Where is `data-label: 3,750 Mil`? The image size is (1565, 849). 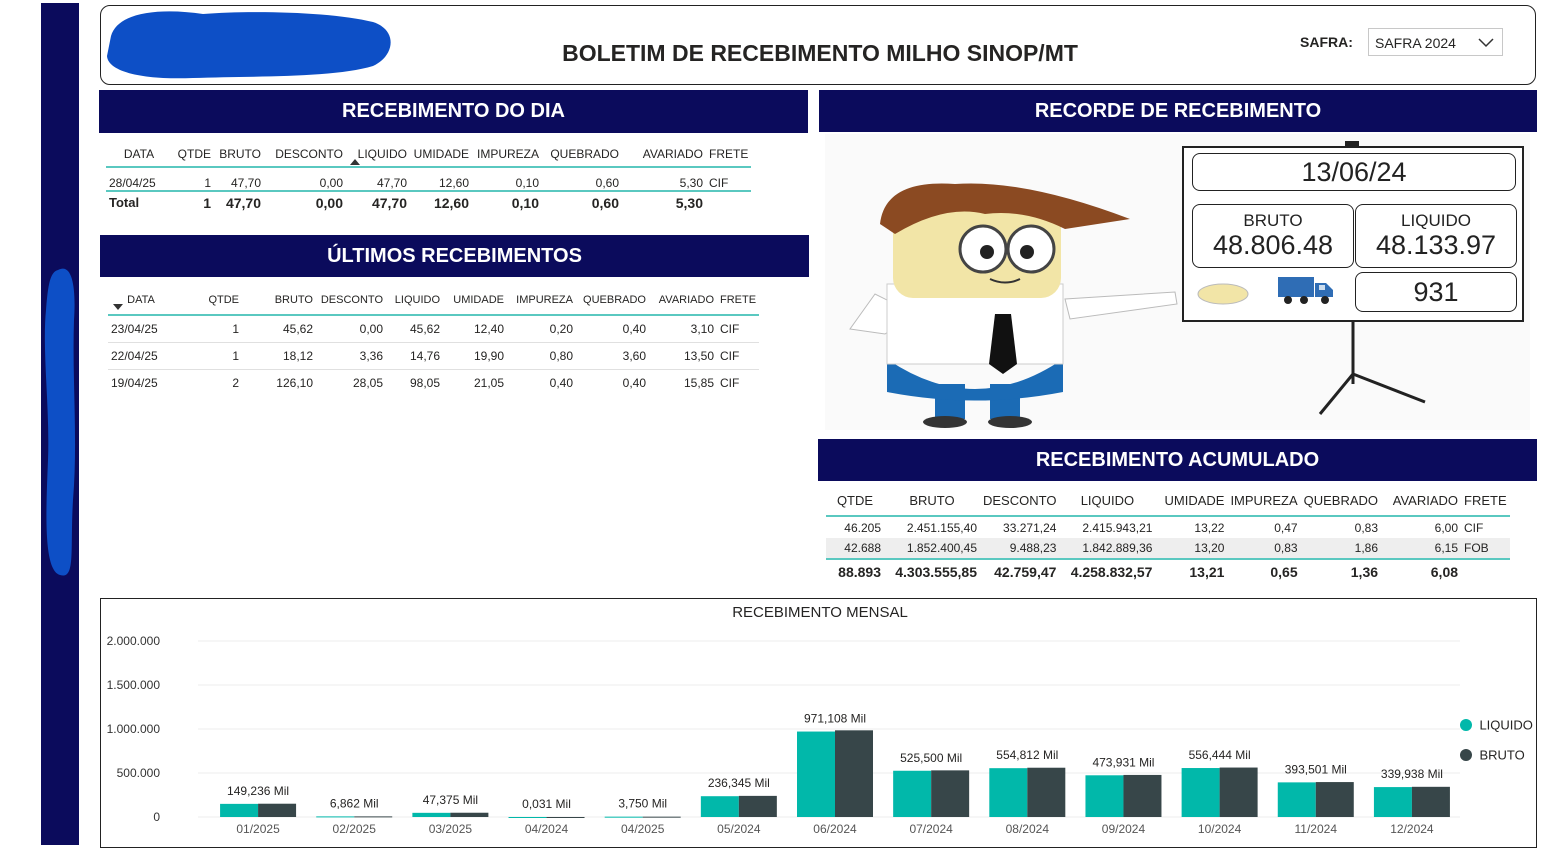
data-label: 3,750 Mil is located at coordinates (642, 804).